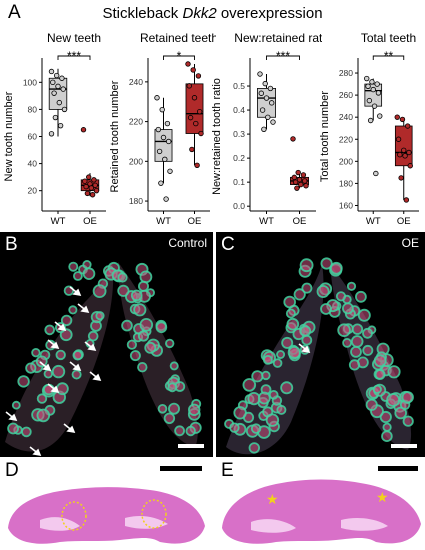  What do you see at coordinates (181, 468) in the screenshot?
I see `scale-bar-d` at bounding box center [181, 468].